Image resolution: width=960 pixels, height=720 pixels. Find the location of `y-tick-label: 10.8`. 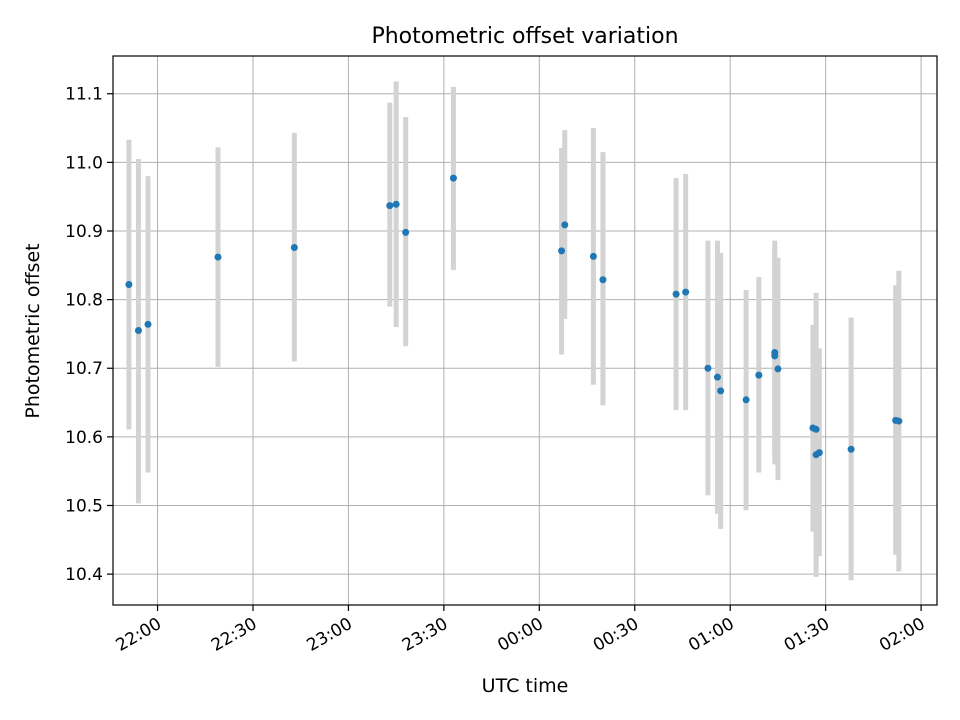

y-tick-label: 10.8 is located at coordinates (84, 301).